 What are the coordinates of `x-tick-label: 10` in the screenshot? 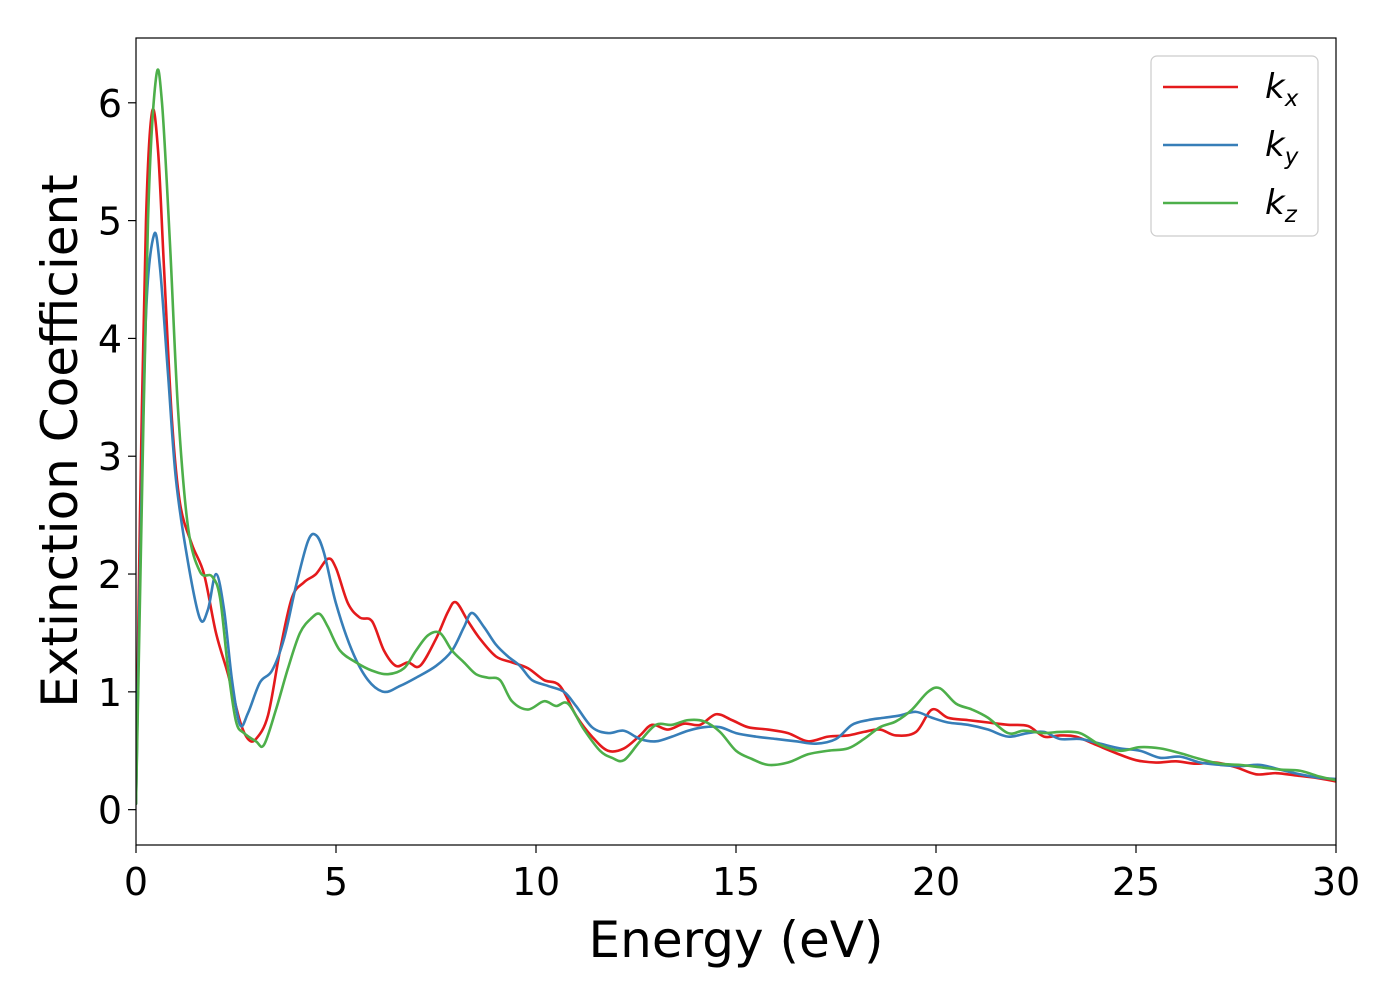 It's located at (536, 882).